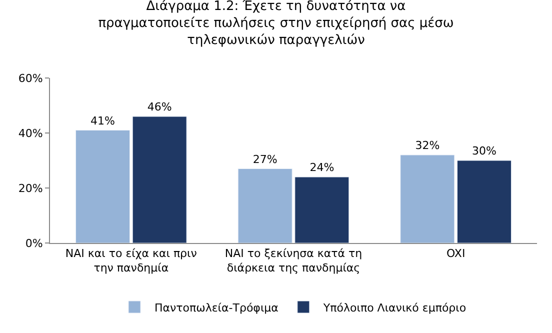 This screenshot has width=552, height=333. Describe the element at coordinates (293, 260) in the screenshot. I see `x-tick-label: NAI το ξεκίνησα κατά τη διάρκεια της πανδημίας` at that location.